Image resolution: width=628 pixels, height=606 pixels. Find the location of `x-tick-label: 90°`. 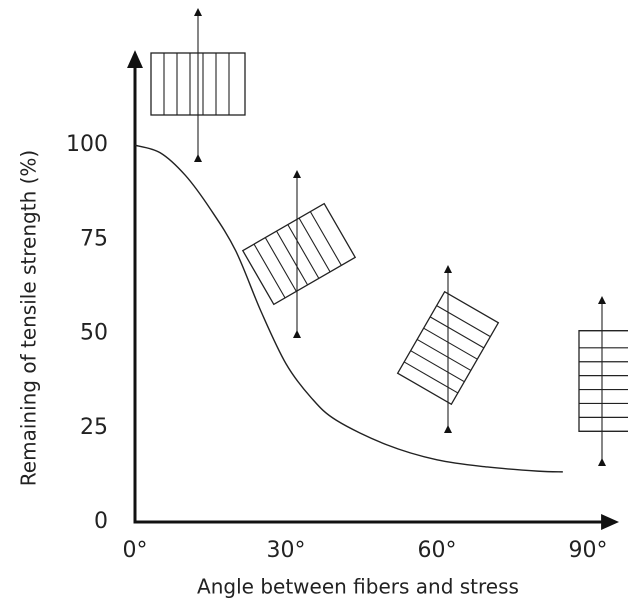

x-tick-label: 90° is located at coordinates (588, 550).